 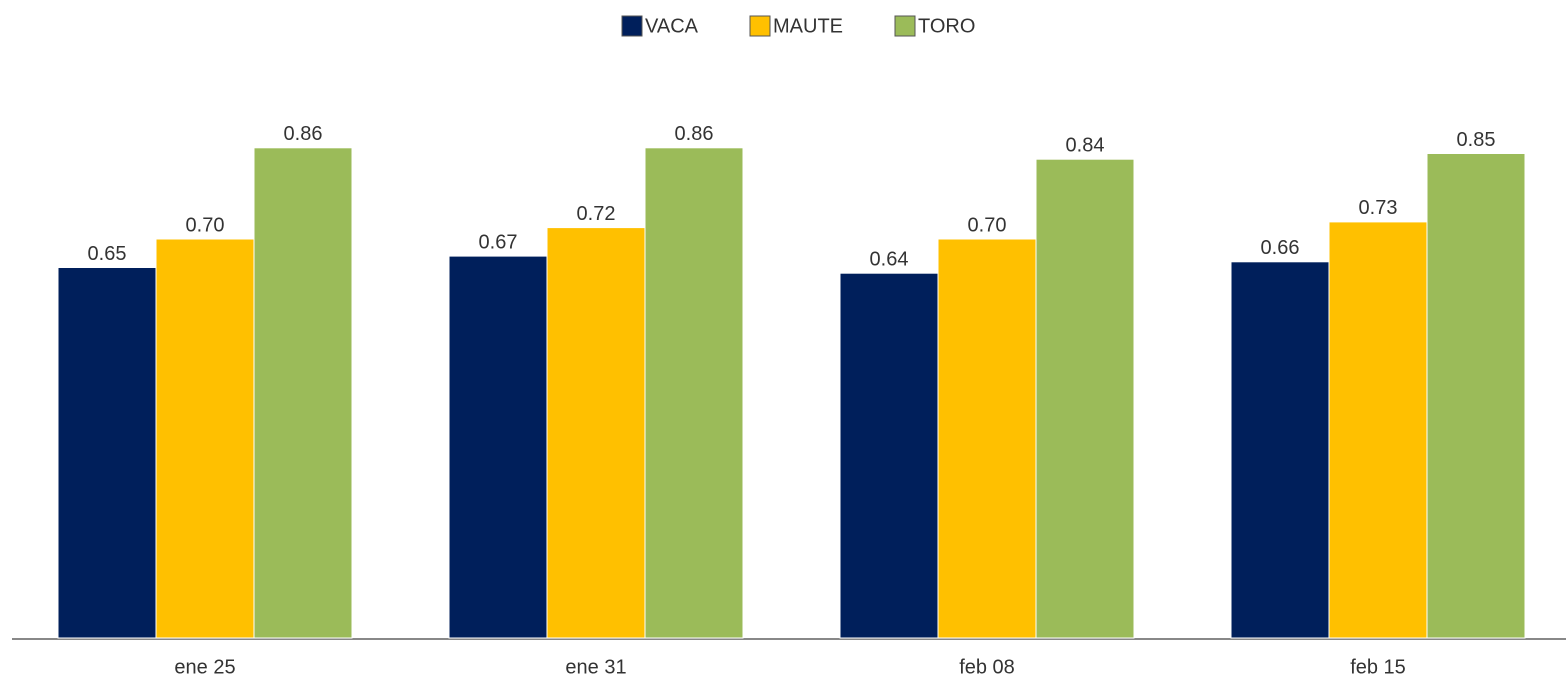 What do you see at coordinates (1378, 667) in the screenshot?
I see `x-tick-label: feb 15` at bounding box center [1378, 667].